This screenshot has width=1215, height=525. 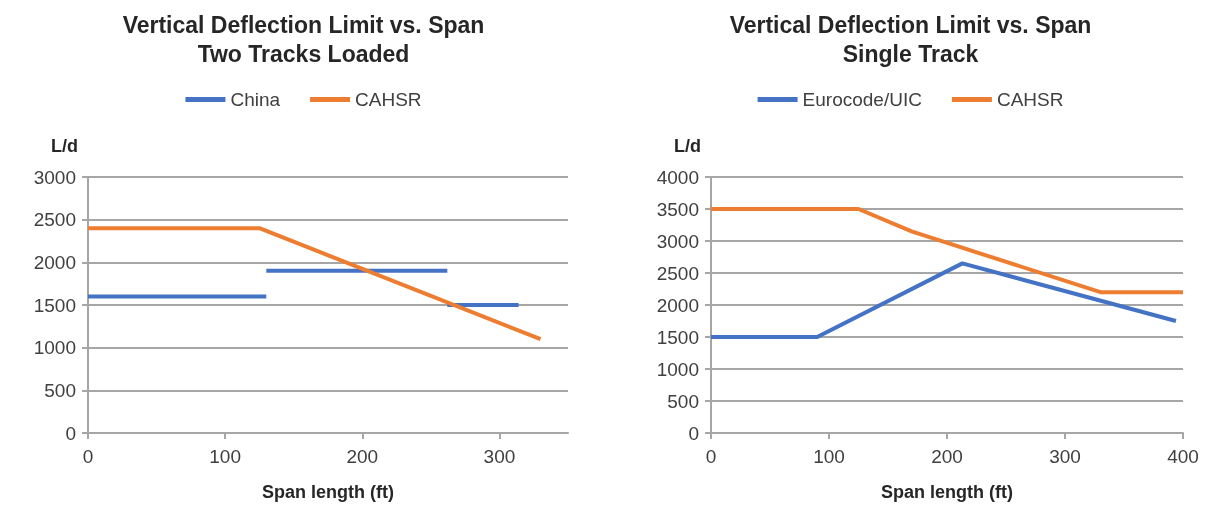 What do you see at coordinates (677, 177) in the screenshot?
I see `y-tick-label: 4000` at bounding box center [677, 177].